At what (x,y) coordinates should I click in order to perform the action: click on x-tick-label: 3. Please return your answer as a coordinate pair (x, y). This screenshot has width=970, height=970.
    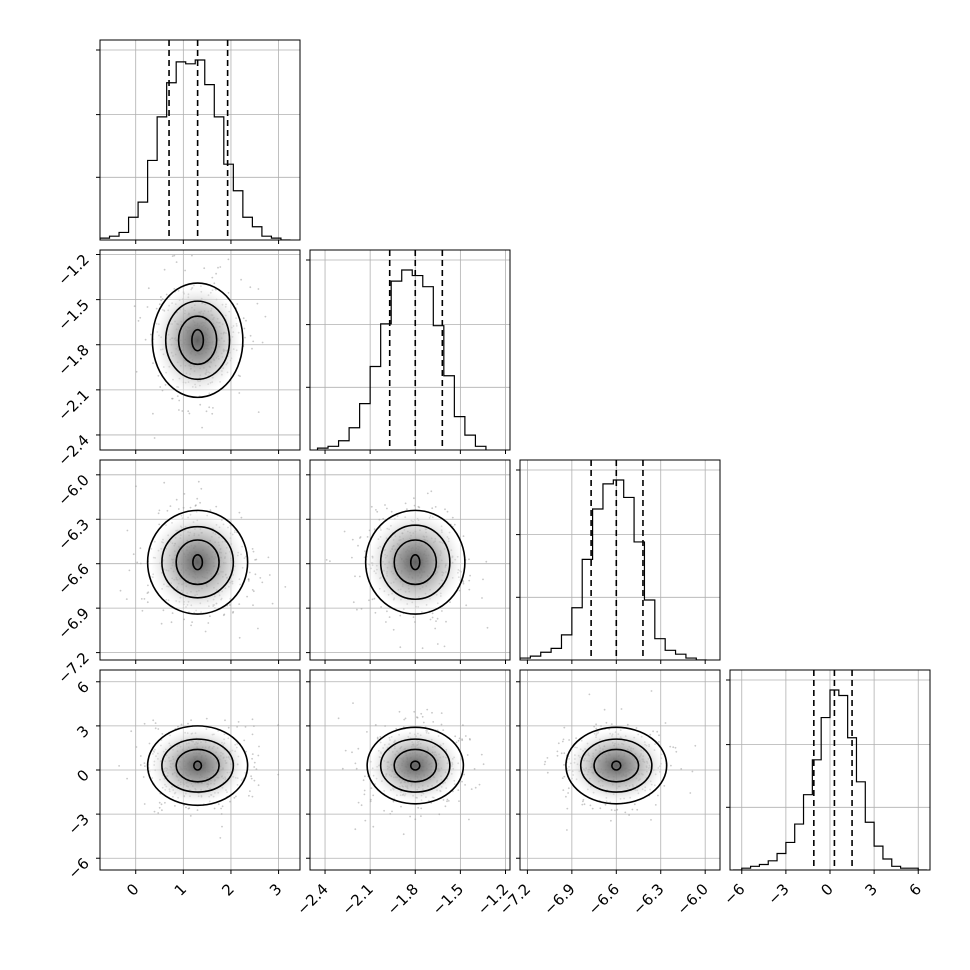
    Looking at the image, I should click on (870, 889).